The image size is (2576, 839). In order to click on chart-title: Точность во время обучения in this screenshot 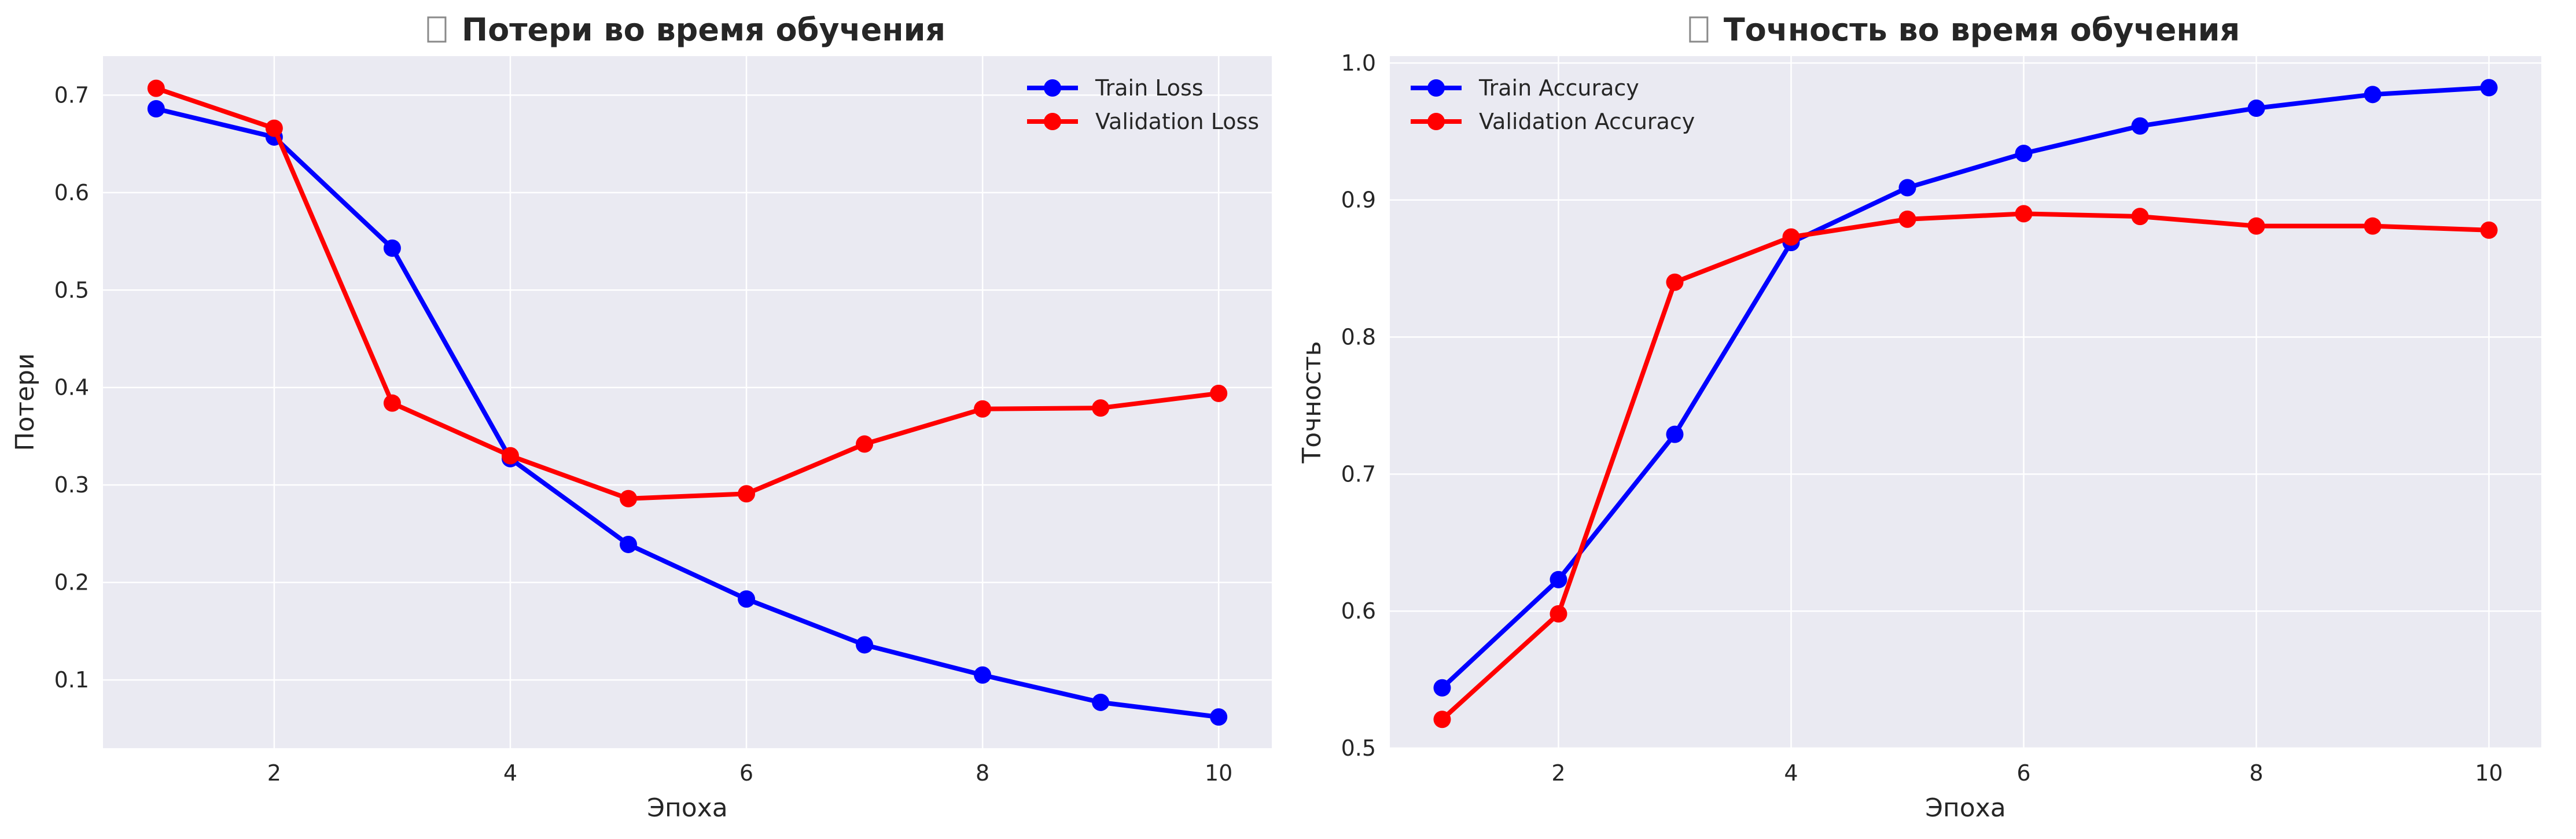, I will do `click(1982, 30)`.